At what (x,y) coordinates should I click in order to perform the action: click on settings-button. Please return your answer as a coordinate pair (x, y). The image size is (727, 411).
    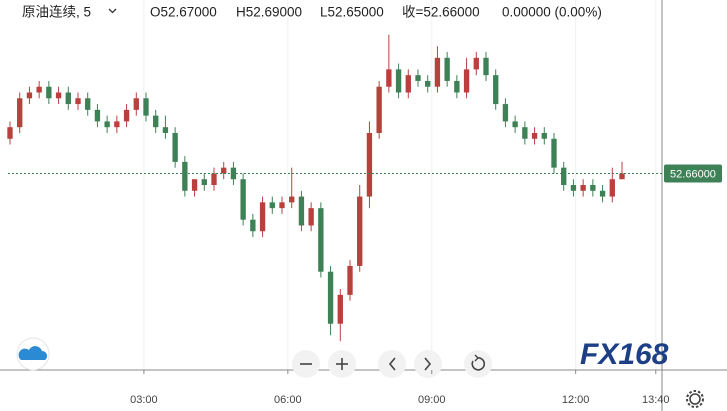
    Looking at the image, I should click on (695, 399).